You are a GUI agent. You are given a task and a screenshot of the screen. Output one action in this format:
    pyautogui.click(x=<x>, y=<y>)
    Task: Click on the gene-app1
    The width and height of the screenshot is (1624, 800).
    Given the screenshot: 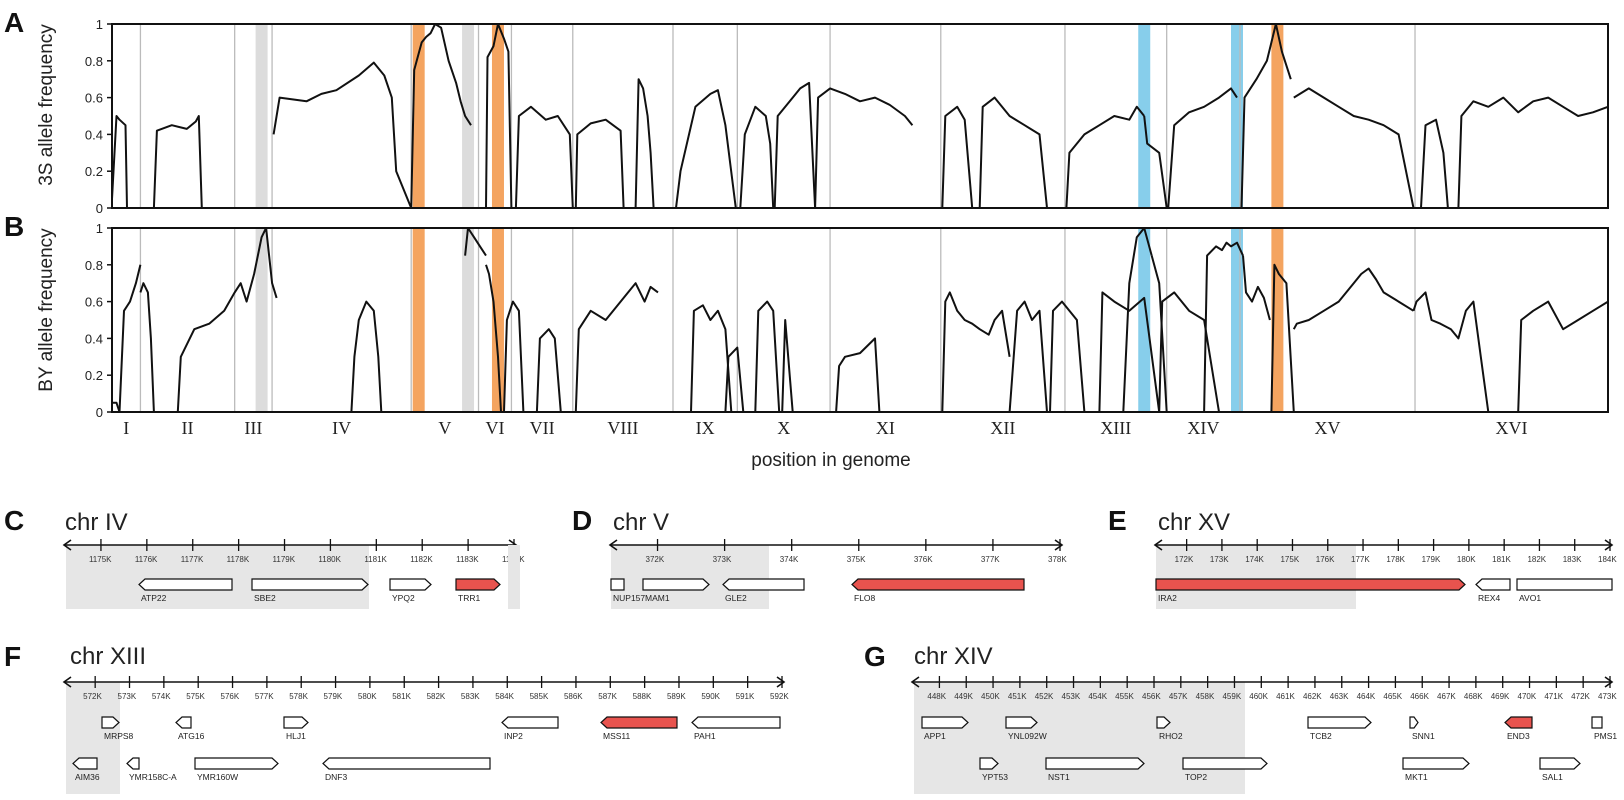 What is the action you would take?
    pyautogui.click(x=945, y=722)
    